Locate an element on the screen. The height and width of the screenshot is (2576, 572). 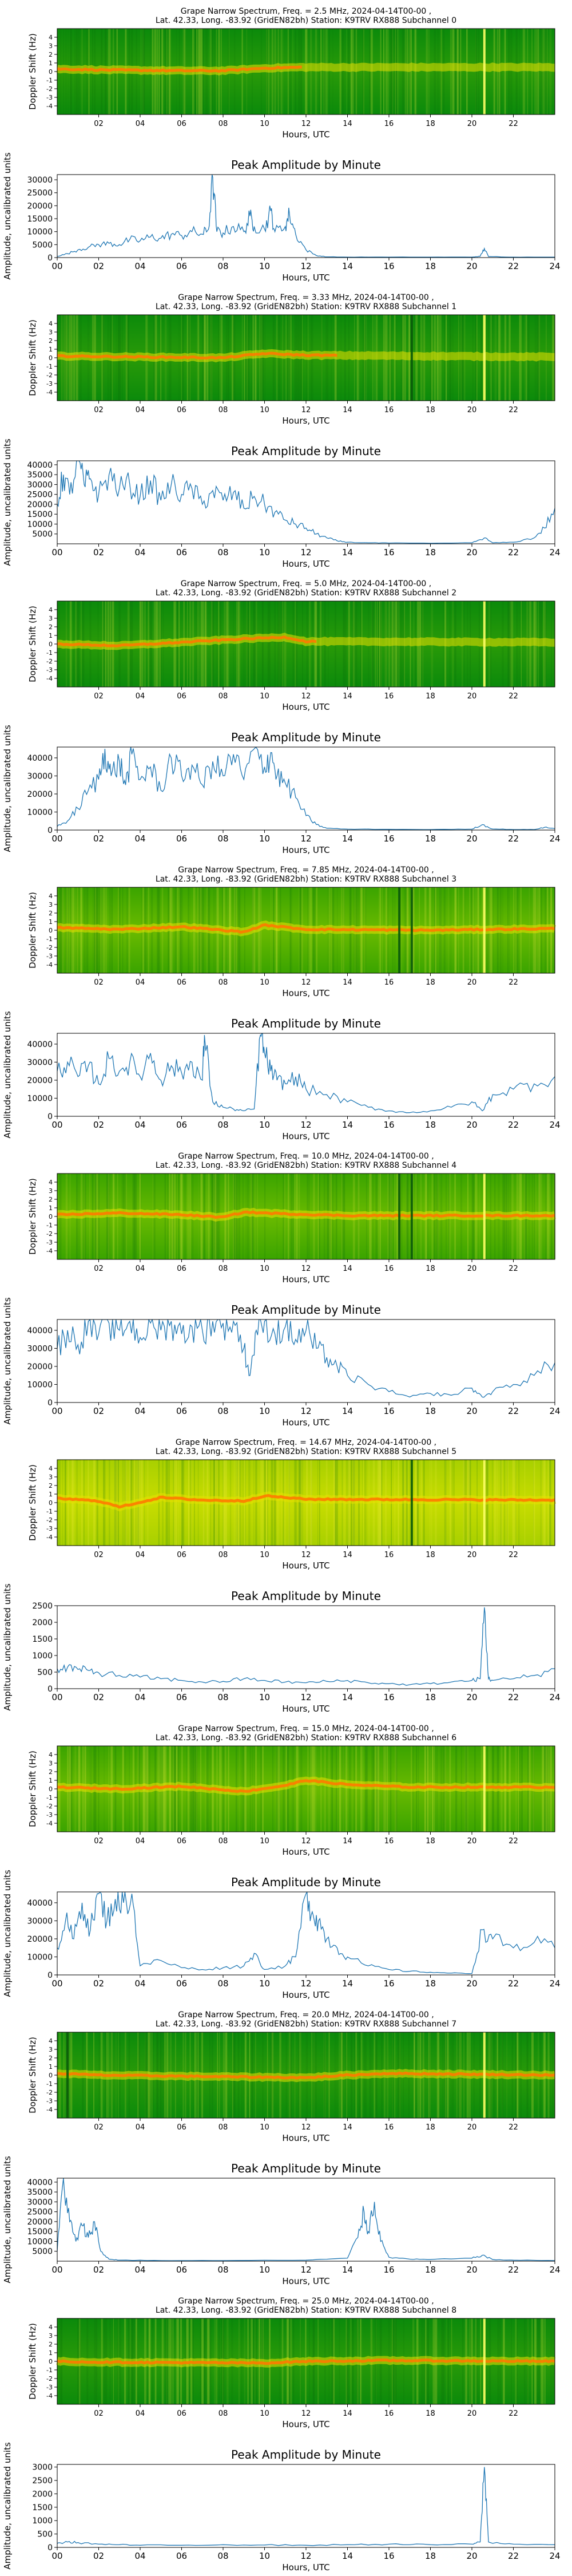
amplitude-title: Peak Amplitude by Minute is located at coordinates (306, 2168).